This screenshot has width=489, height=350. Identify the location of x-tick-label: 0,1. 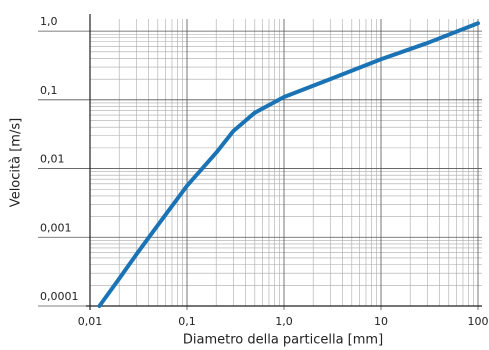
(187, 321).